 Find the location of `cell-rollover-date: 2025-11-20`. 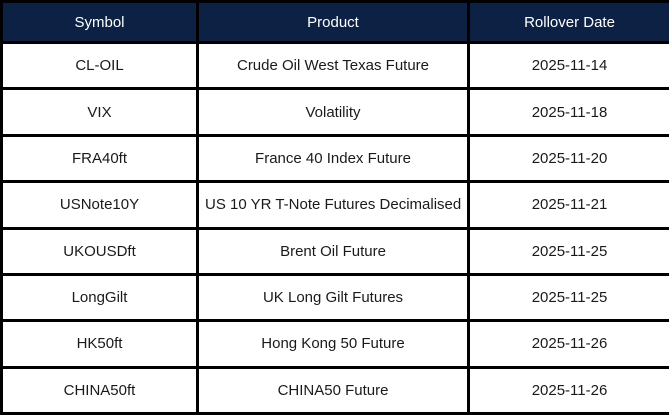

cell-rollover-date: 2025-11-20 is located at coordinates (568, 158).